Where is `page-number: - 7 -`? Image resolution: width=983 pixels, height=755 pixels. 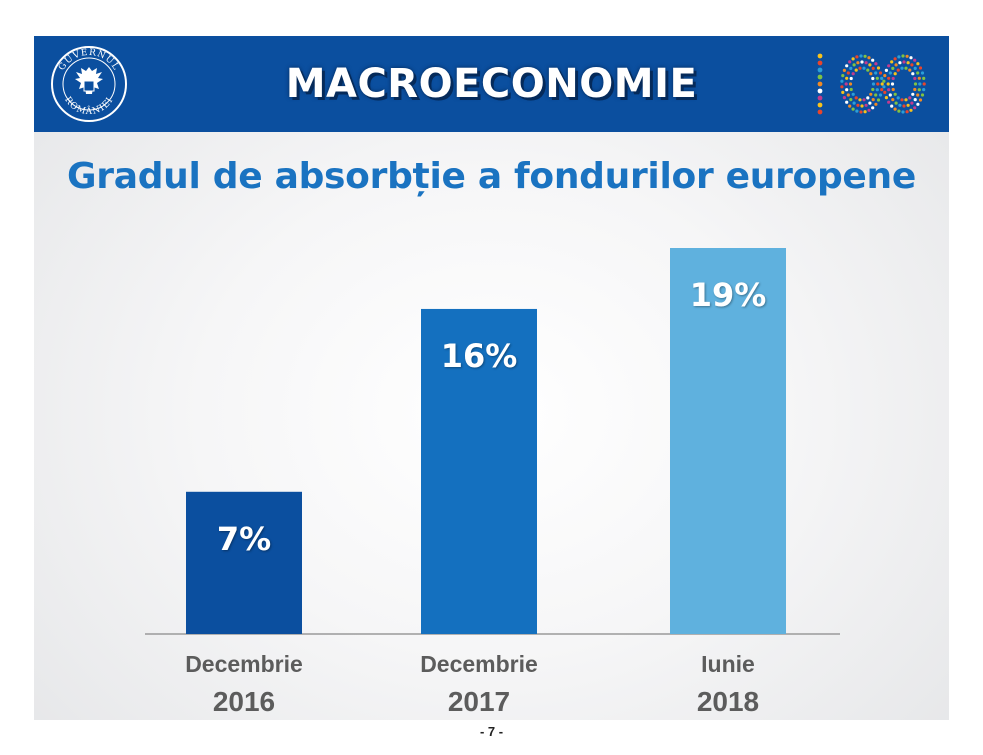 page-number: - 7 - is located at coordinates (491, 731).